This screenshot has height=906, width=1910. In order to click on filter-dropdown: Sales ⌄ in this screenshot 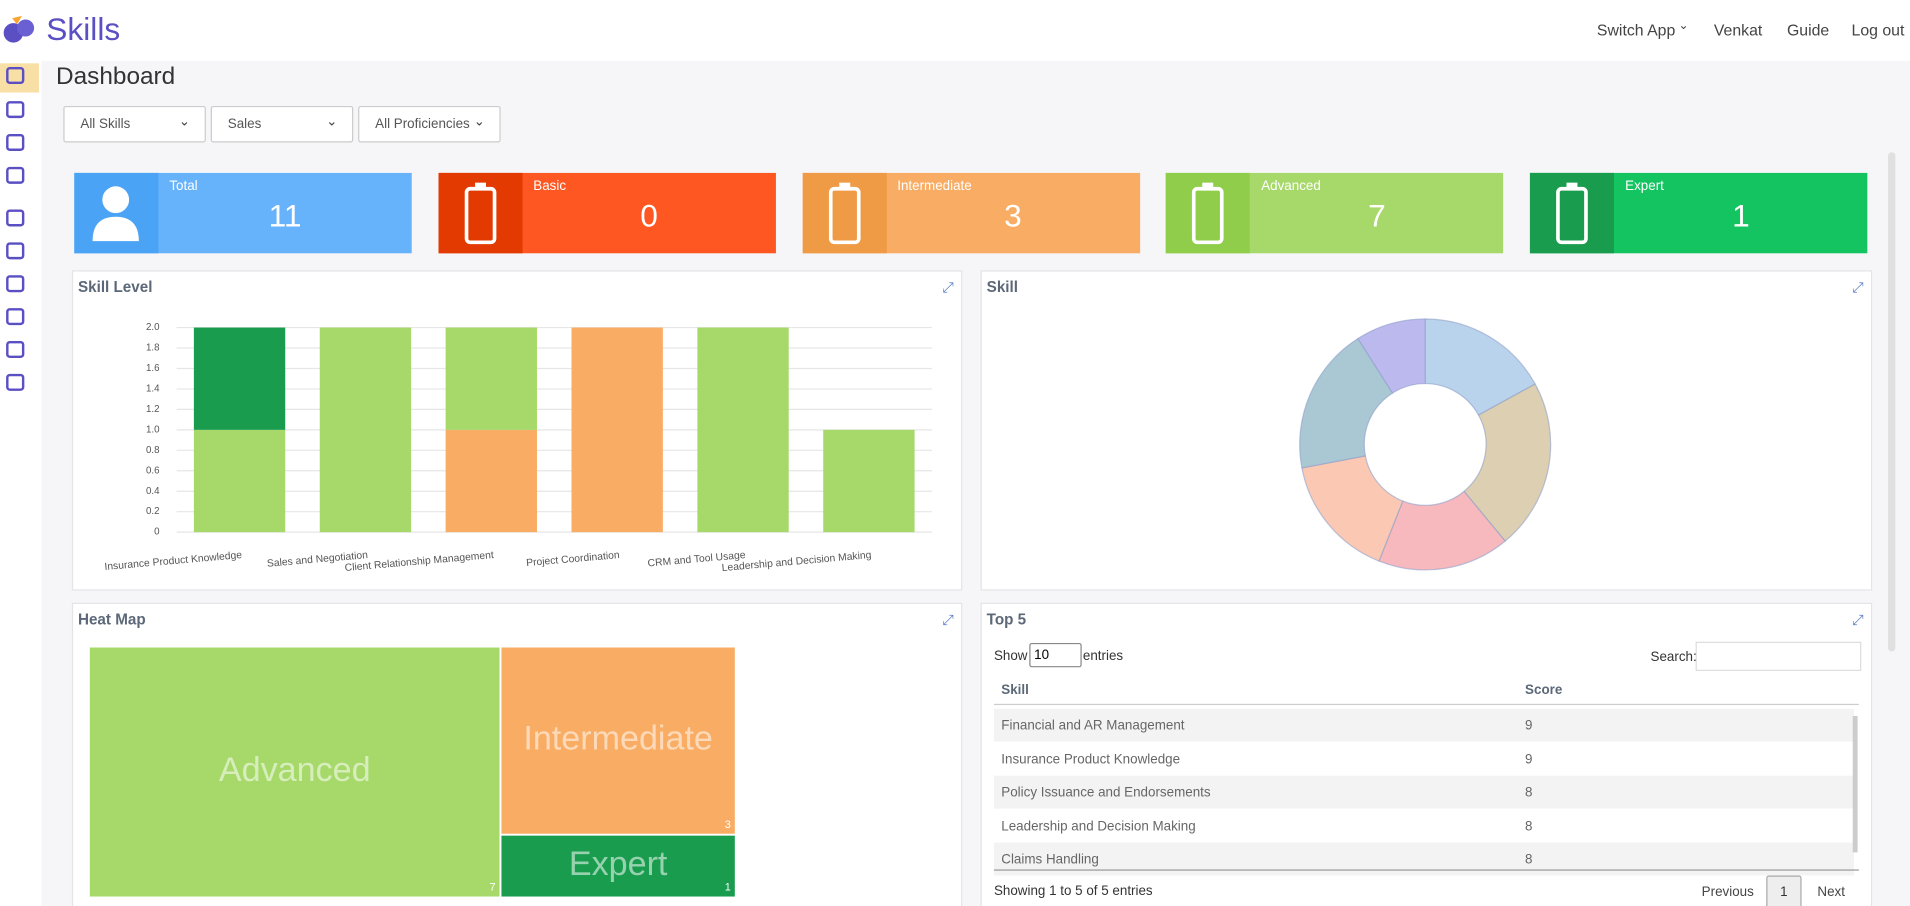, I will do `click(282, 124)`.